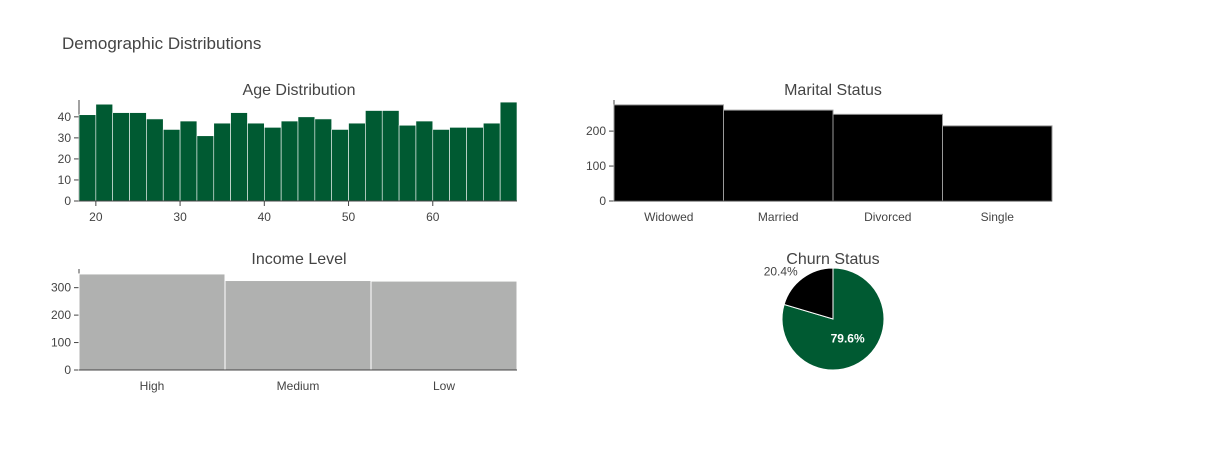 The height and width of the screenshot is (450, 1224). Describe the element at coordinates (65, 180) in the screenshot. I see `age-y-tick-label: 10` at that location.